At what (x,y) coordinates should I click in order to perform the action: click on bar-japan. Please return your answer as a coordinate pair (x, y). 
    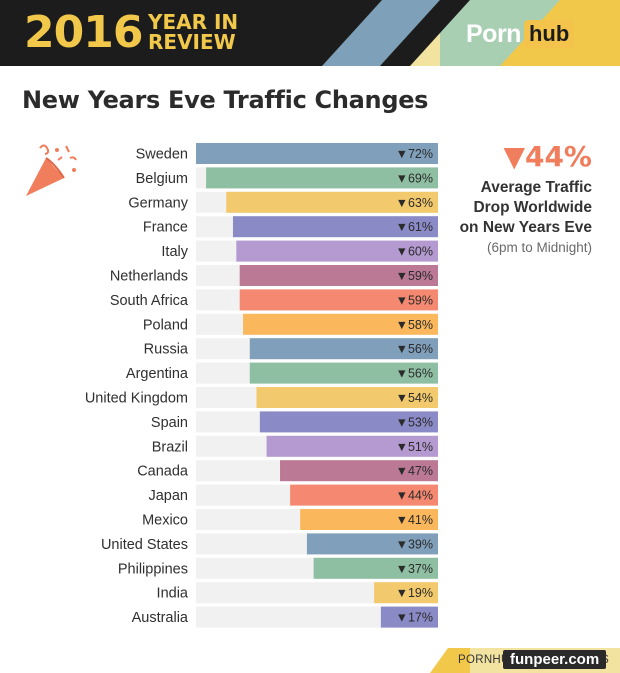
    Looking at the image, I should click on (364, 495).